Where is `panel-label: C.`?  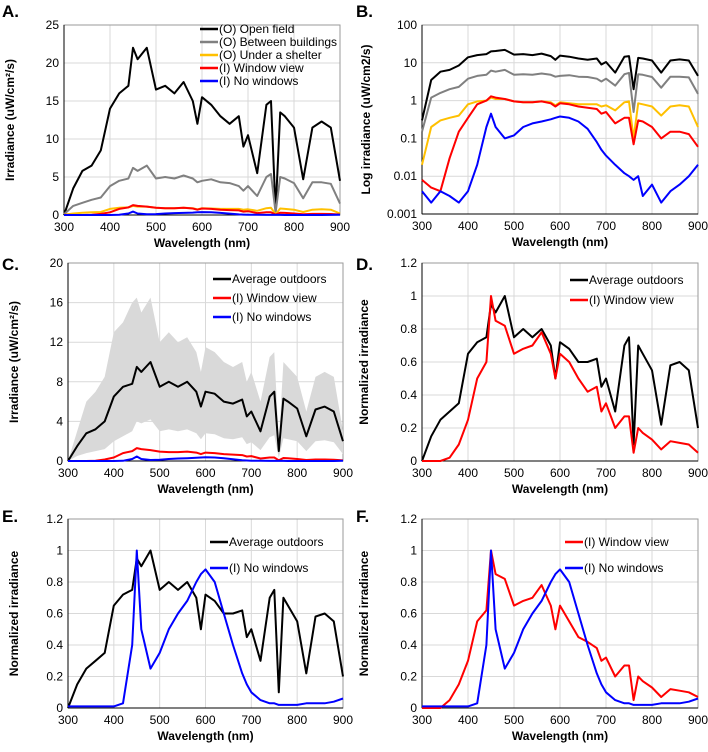
panel-label: C. is located at coordinates (10, 264).